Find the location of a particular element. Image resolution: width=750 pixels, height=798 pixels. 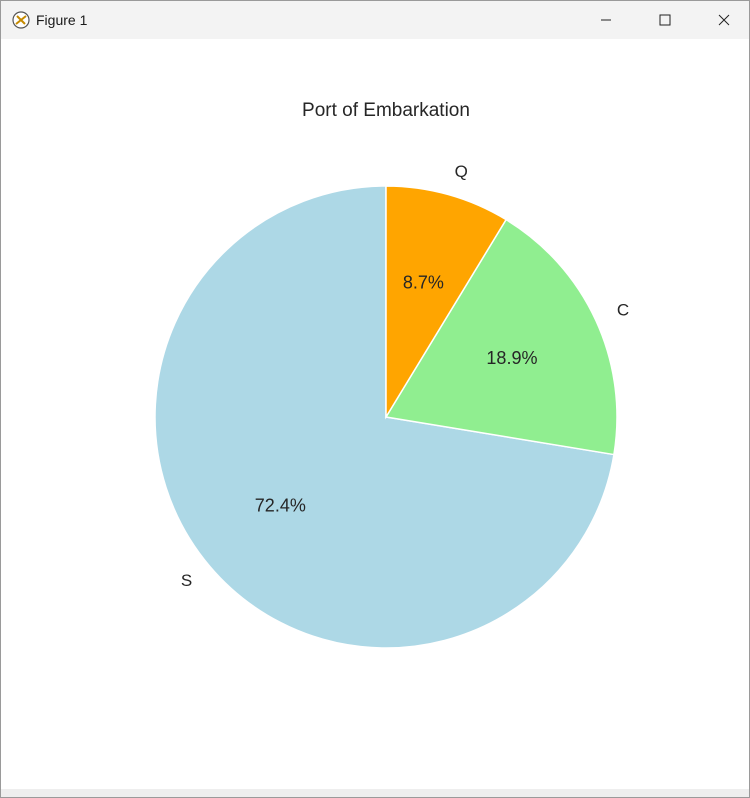

maximize-button is located at coordinates (665, 20).